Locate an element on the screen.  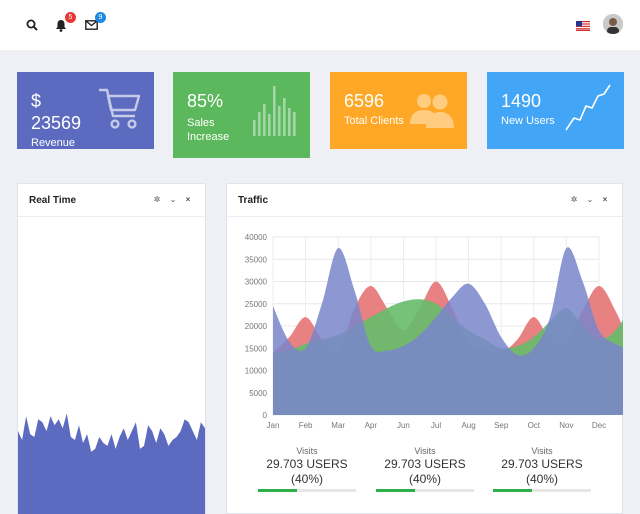
sales-label-line1: Sales is located at coordinates (201, 123).